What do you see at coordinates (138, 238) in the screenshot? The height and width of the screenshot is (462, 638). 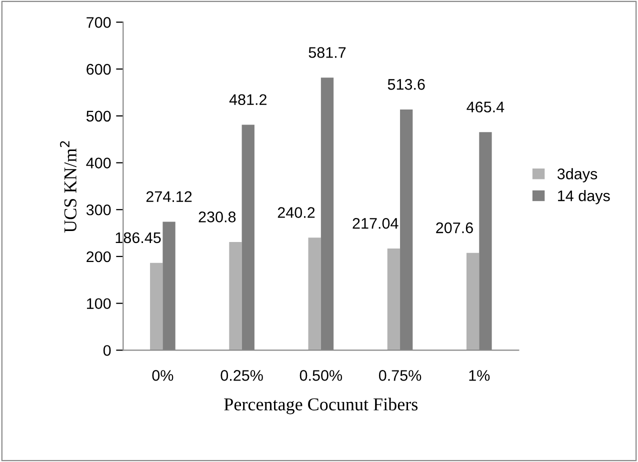 I see `data-label: 186.45` at bounding box center [138, 238].